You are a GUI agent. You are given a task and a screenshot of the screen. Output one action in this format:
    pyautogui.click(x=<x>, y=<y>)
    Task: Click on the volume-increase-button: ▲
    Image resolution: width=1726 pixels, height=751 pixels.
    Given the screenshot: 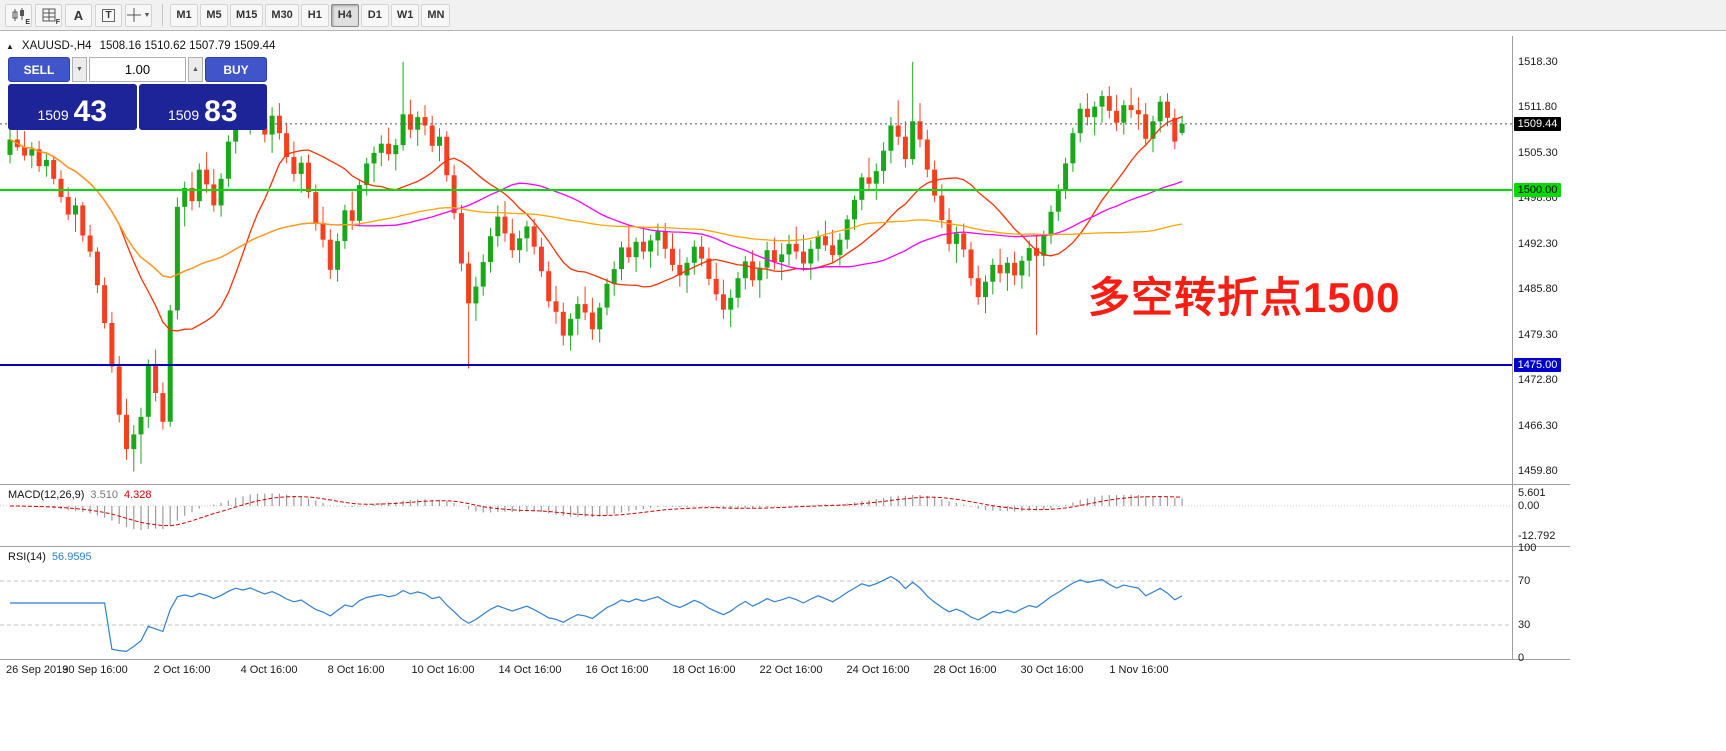 What is the action you would take?
    pyautogui.click(x=195, y=69)
    